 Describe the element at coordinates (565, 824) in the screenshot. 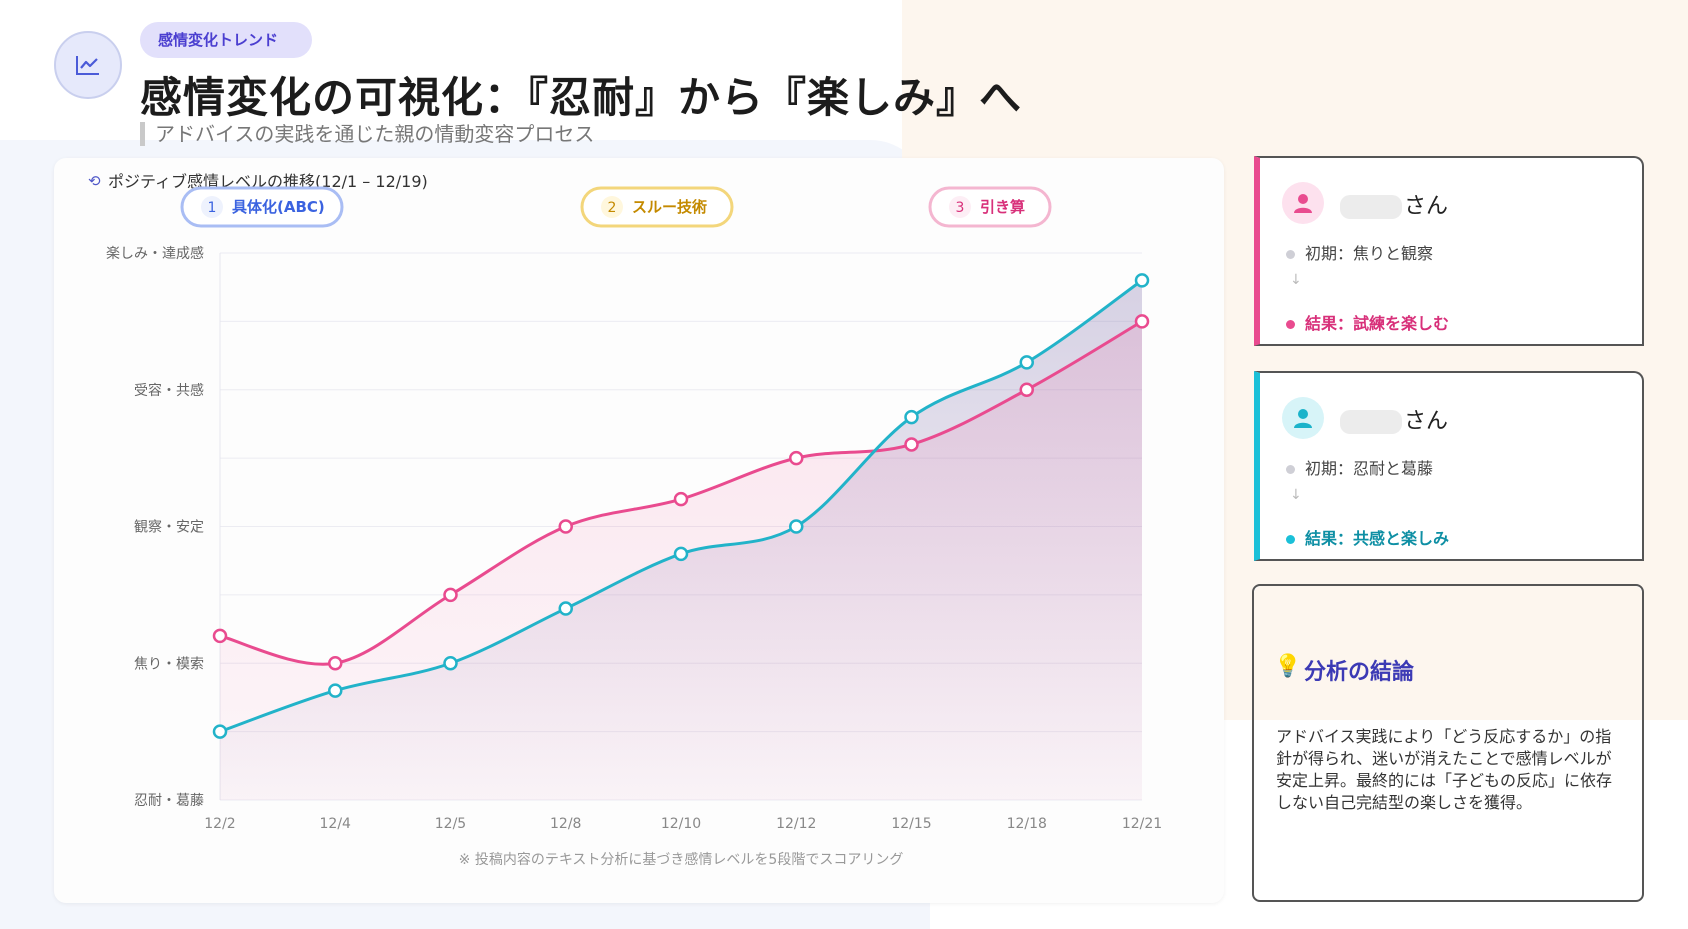

I see `x-tick-label: 12/8` at that location.